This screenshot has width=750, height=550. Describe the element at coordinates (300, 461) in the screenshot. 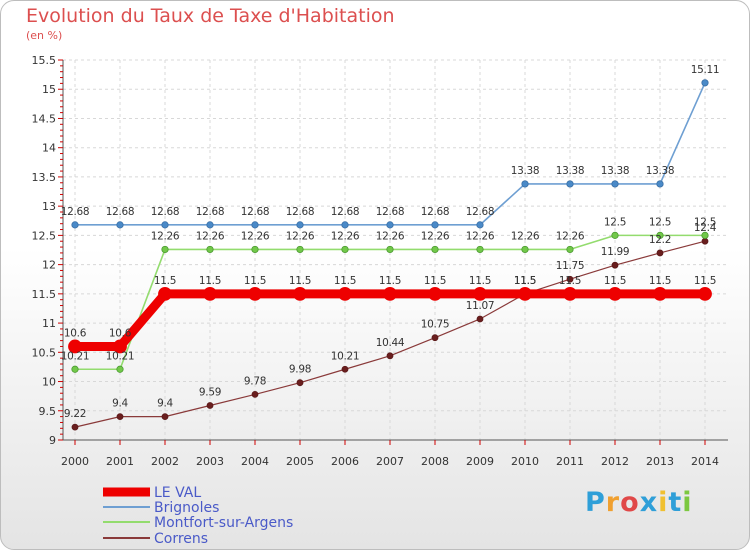

I see `x-tick-label: 2005` at that location.